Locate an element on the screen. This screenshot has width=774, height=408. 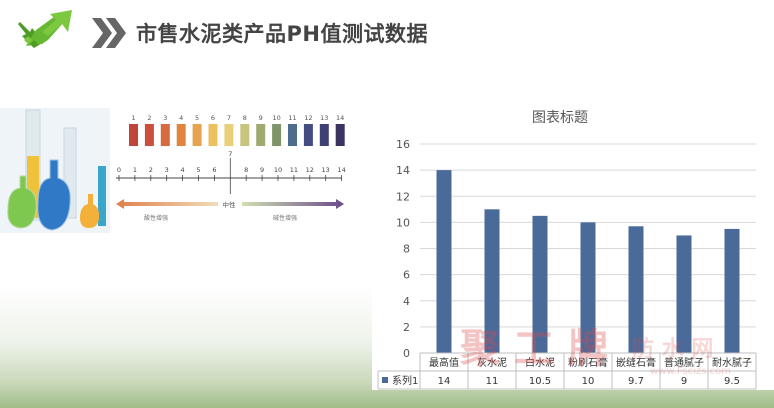
y-axis-ticks: 0 2 4 6 8 10 12 14 16 is located at coordinates (403, 249).